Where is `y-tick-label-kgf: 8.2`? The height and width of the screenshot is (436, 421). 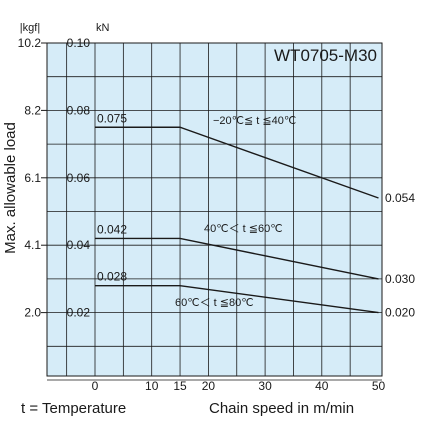 y-tick-label-kgf: 8.2 is located at coordinates (32, 110).